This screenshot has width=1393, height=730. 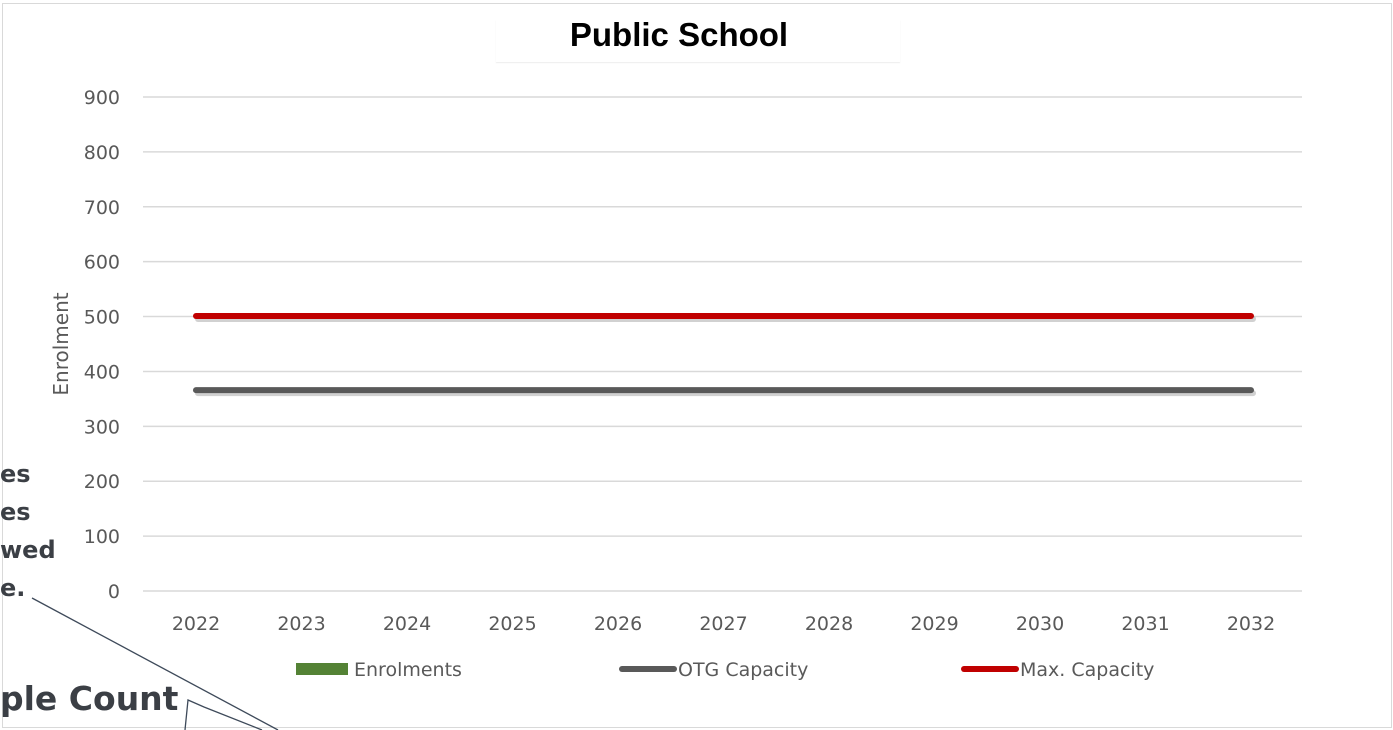 I want to click on callout-pointer, so click(x=223, y=714).